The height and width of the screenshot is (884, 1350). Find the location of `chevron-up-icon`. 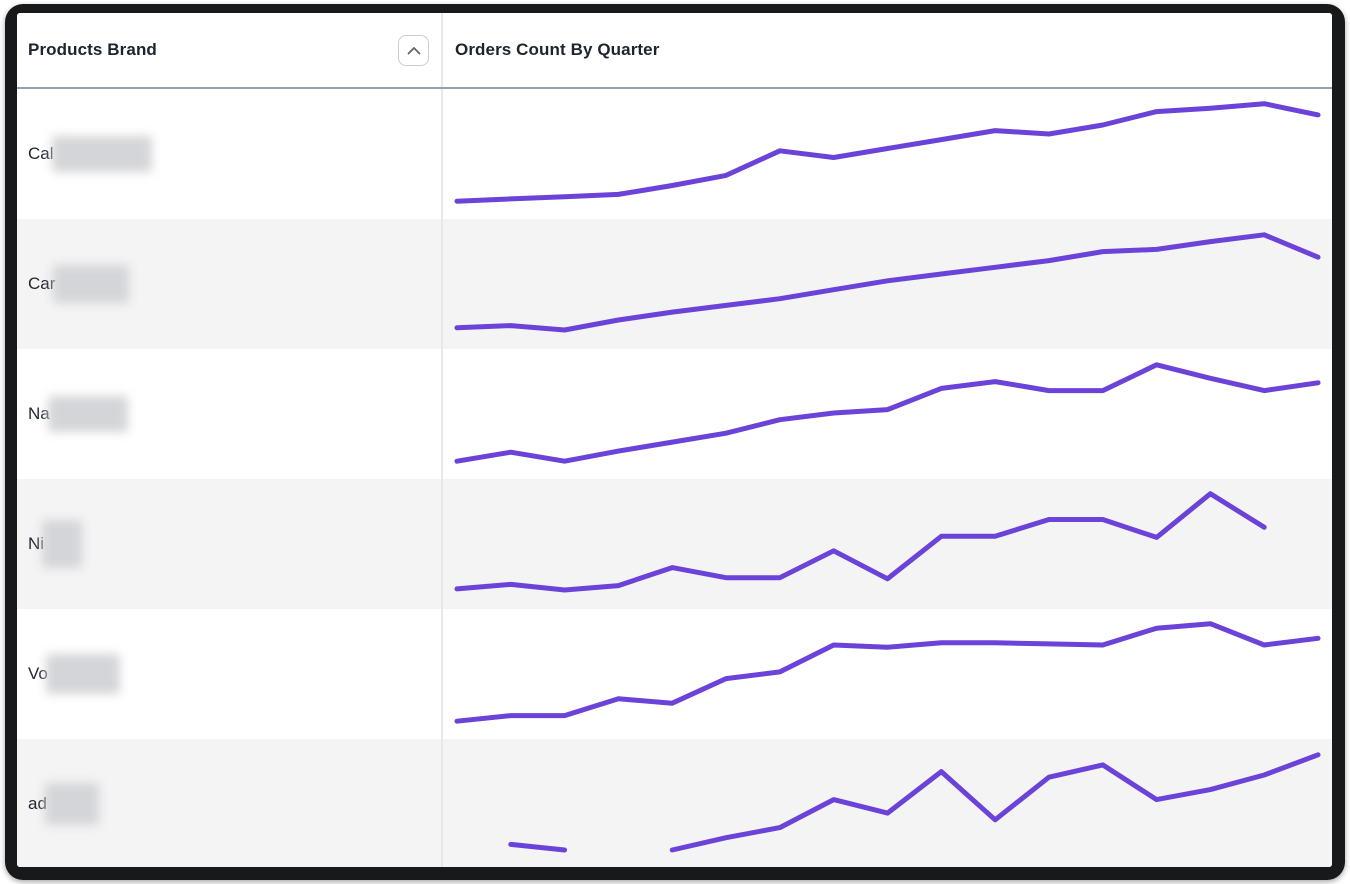

chevron-up-icon is located at coordinates (414, 50).